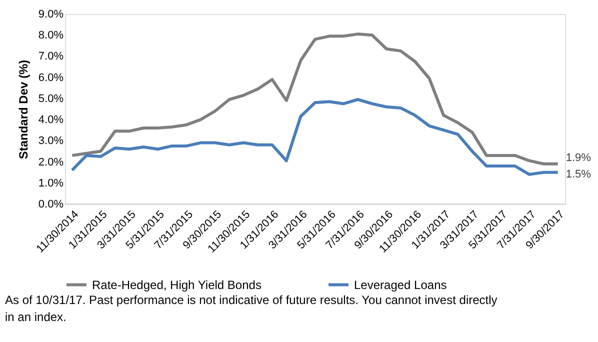 The width and height of the screenshot is (598, 342). Describe the element at coordinates (579, 174) in the screenshot. I see `data-label: 1.5%` at that location.